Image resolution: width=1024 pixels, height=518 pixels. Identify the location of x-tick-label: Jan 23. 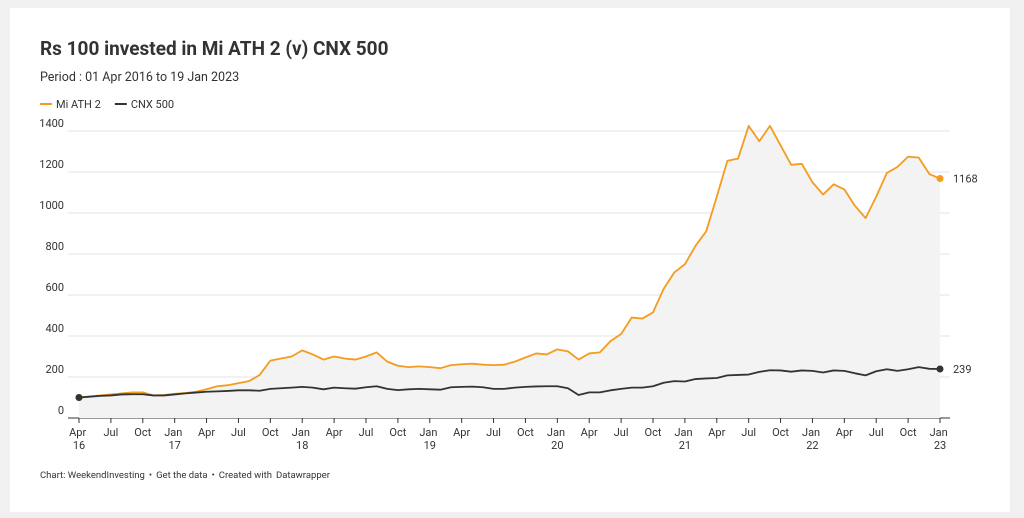
(940, 439).